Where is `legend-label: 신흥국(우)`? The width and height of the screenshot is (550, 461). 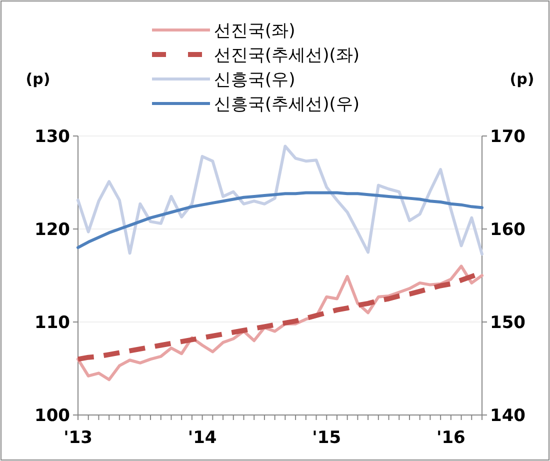 legend-label: 신흥국(우) is located at coordinates (255, 80).